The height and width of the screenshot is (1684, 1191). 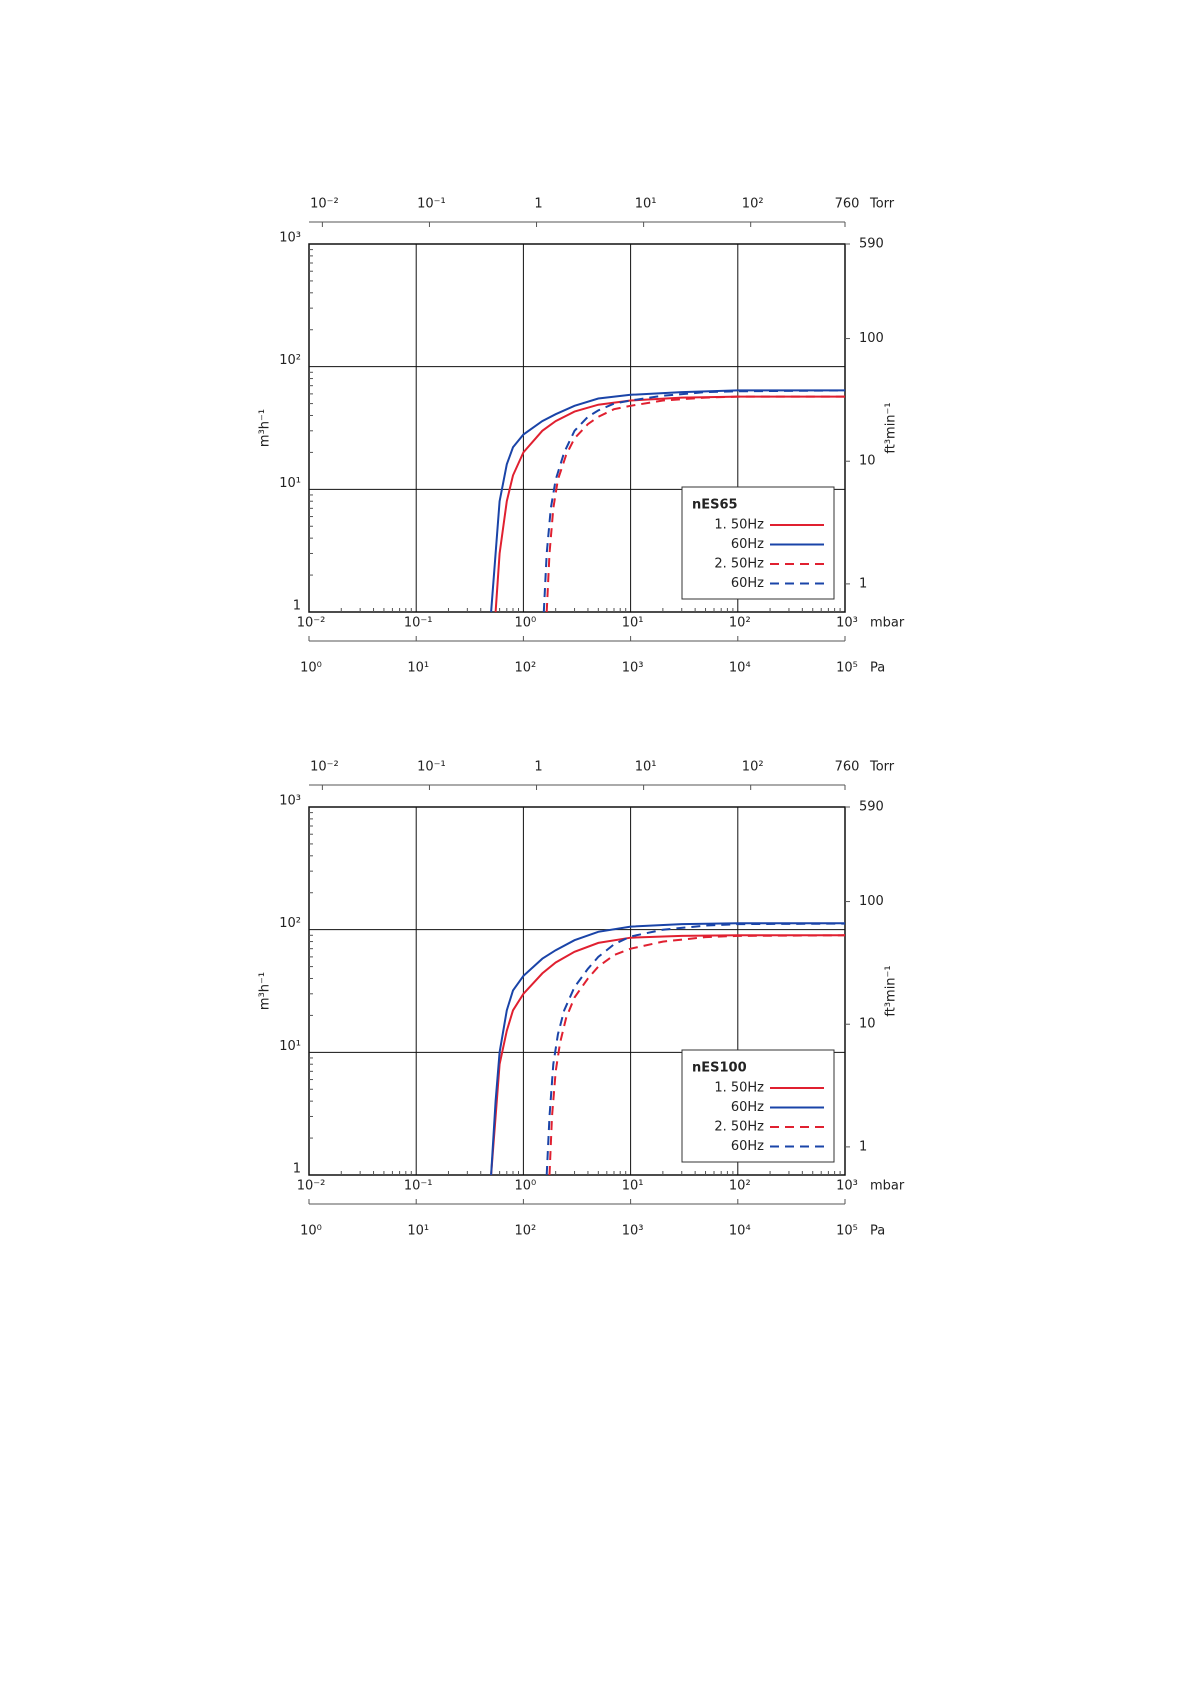 I want to click on legend-title: nES100, so click(x=719, y=1068).